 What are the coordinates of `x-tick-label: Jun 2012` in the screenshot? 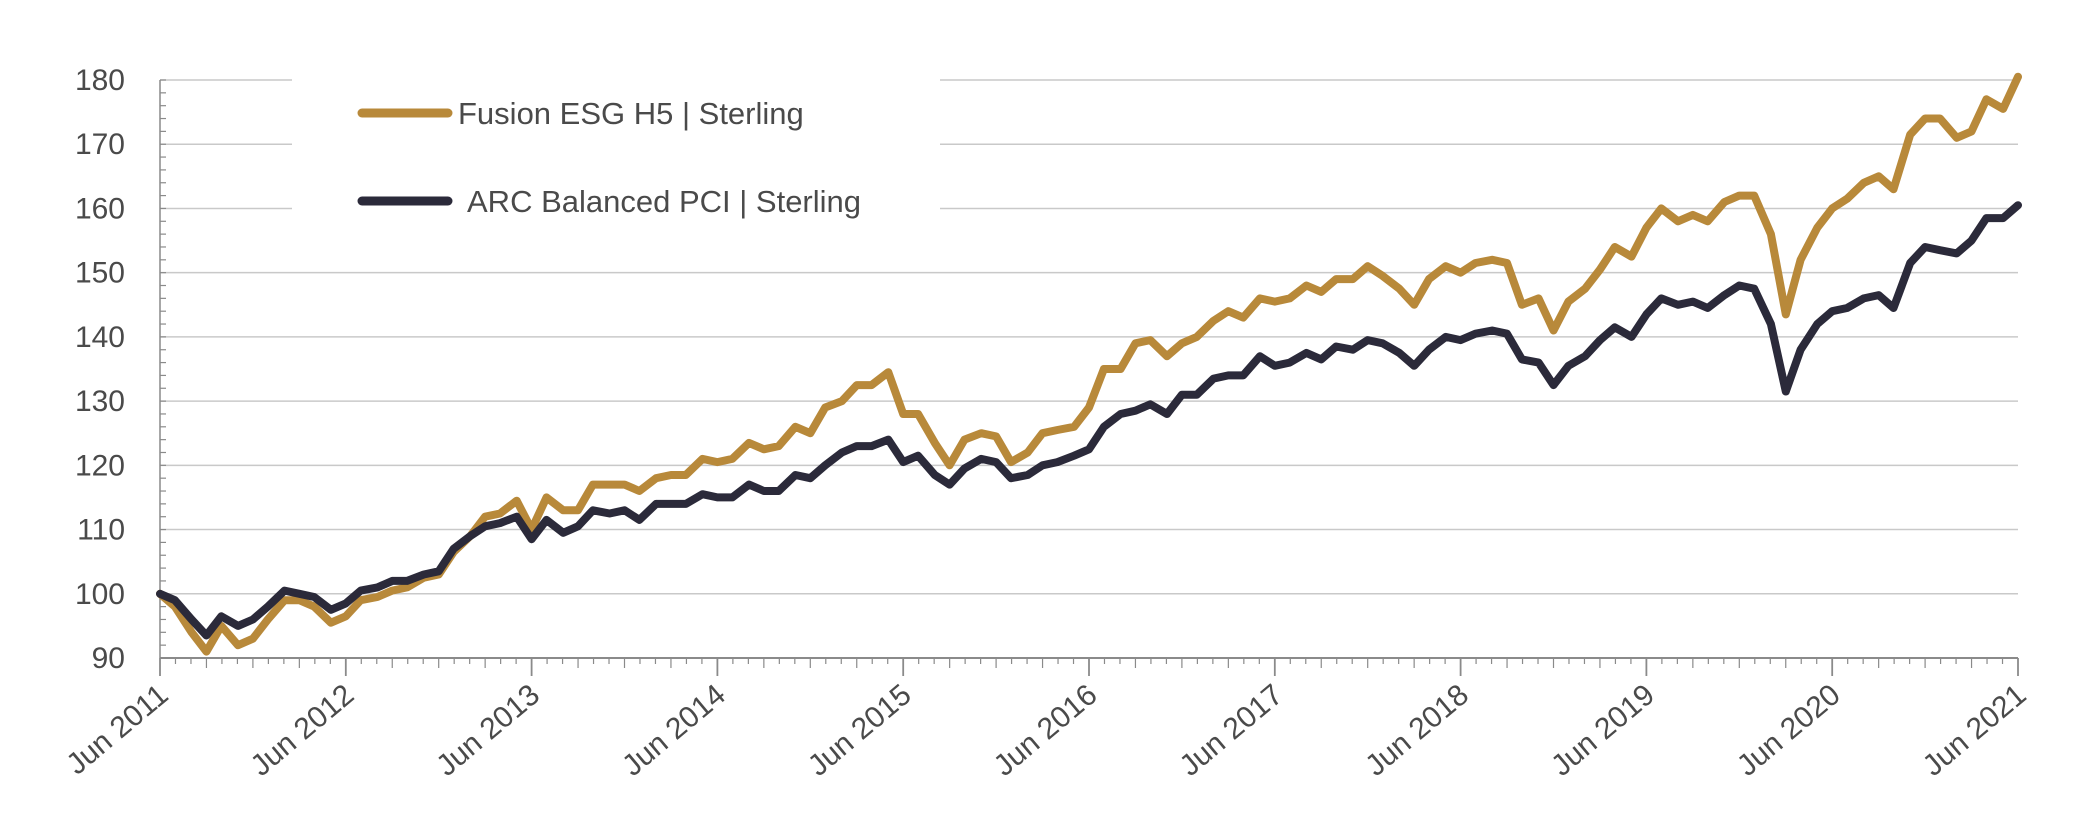 It's located at (303, 730).